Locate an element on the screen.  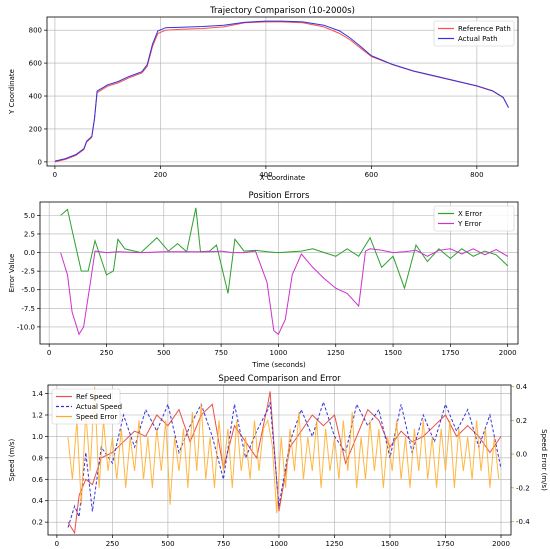
y-tick-label: -5.0 is located at coordinates (28, 290).